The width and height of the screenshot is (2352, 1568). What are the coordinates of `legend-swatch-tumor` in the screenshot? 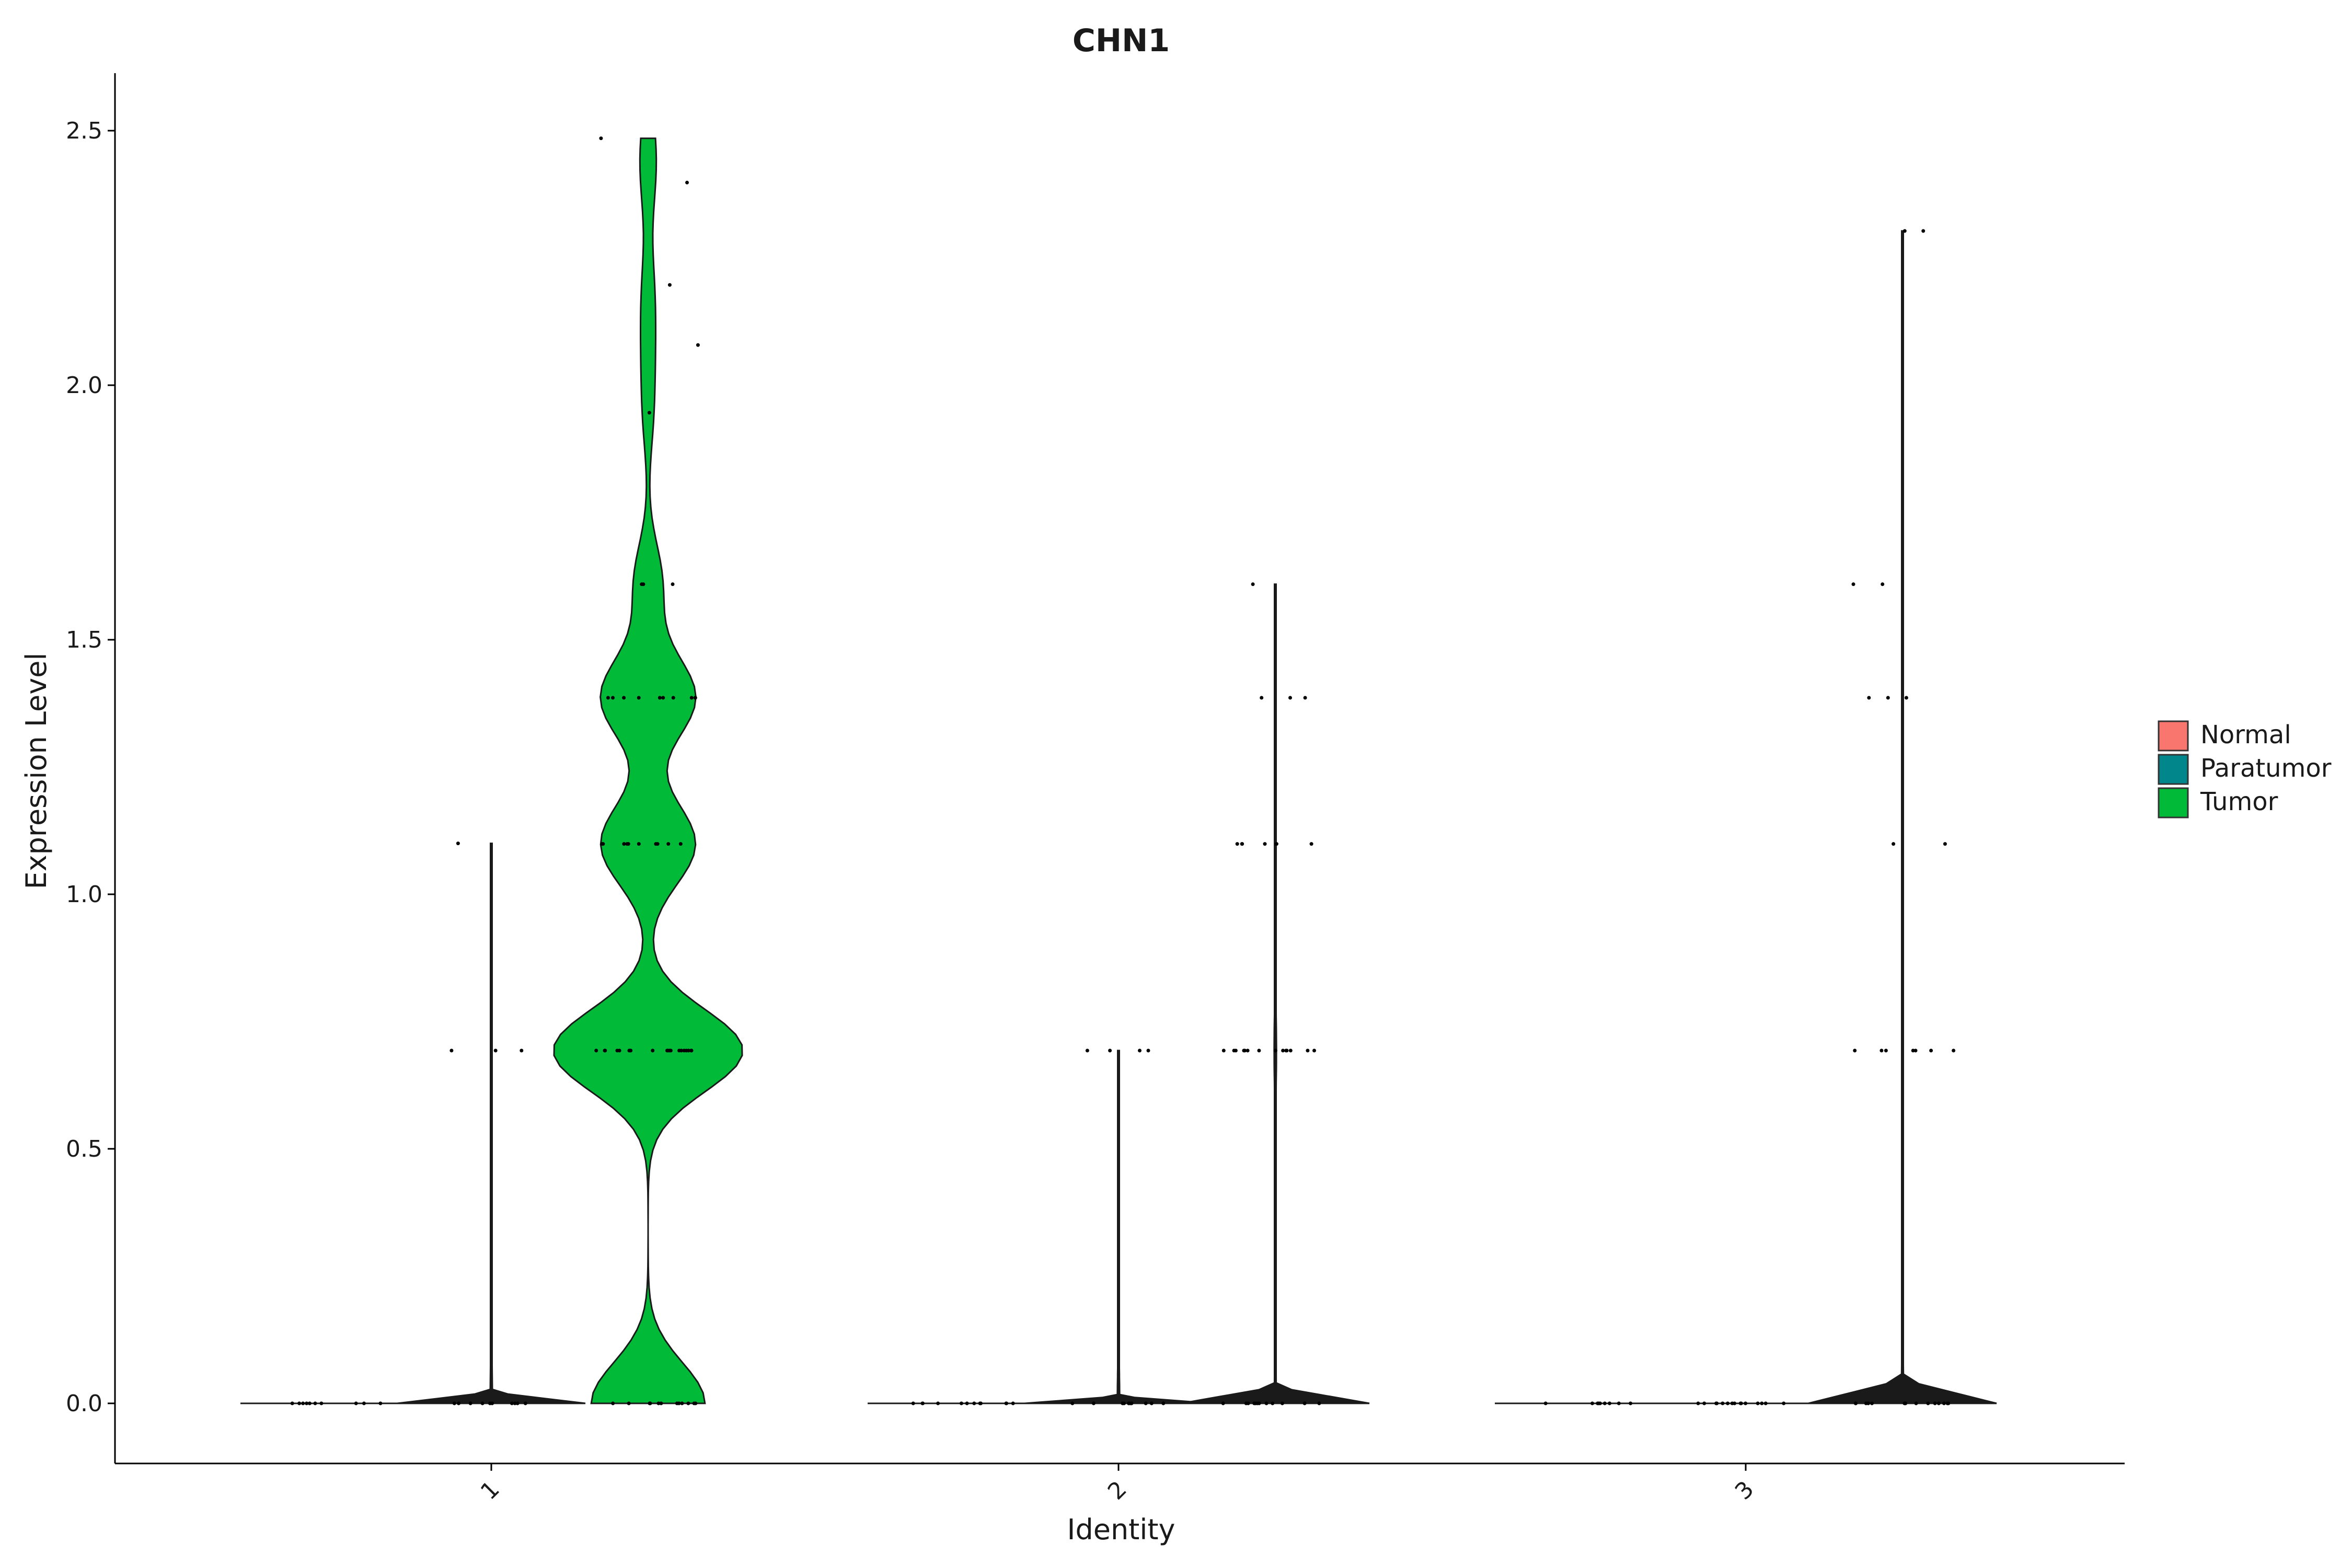 It's located at (2173, 802).